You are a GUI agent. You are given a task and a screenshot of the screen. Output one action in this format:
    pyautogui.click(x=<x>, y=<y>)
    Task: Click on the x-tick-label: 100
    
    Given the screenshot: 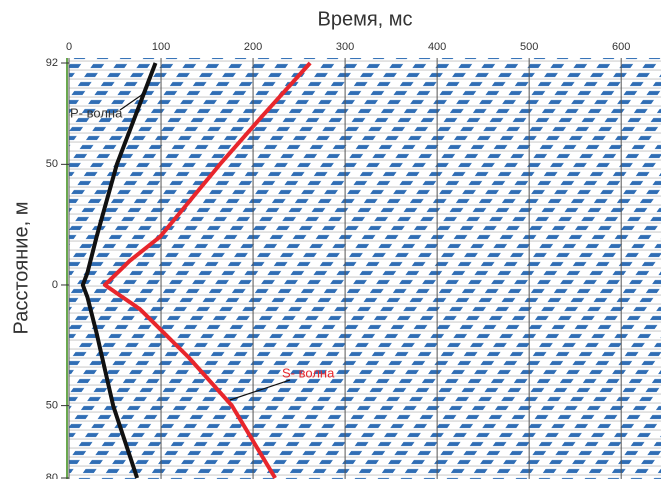 What is the action you would take?
    pyautogui.click(x=161, y=47)
    